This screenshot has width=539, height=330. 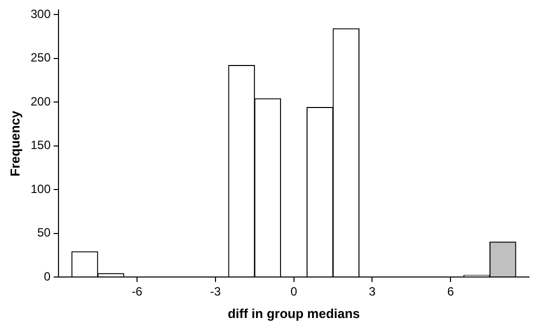 What do you see at coordinates (44, 233) in the screenshot?
I see `y-tick-label: 50` at bounding box center [44, 233].